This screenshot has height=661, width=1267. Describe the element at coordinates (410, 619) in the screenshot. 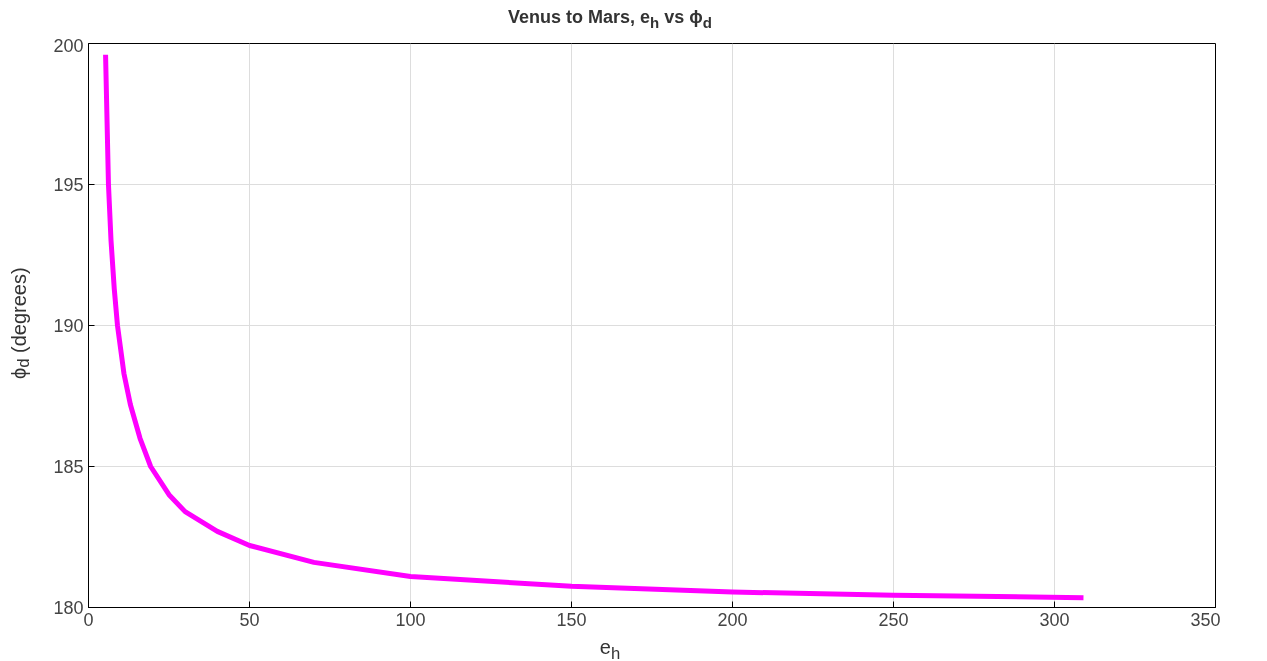

I see `x-tick-label: 100` at that location.